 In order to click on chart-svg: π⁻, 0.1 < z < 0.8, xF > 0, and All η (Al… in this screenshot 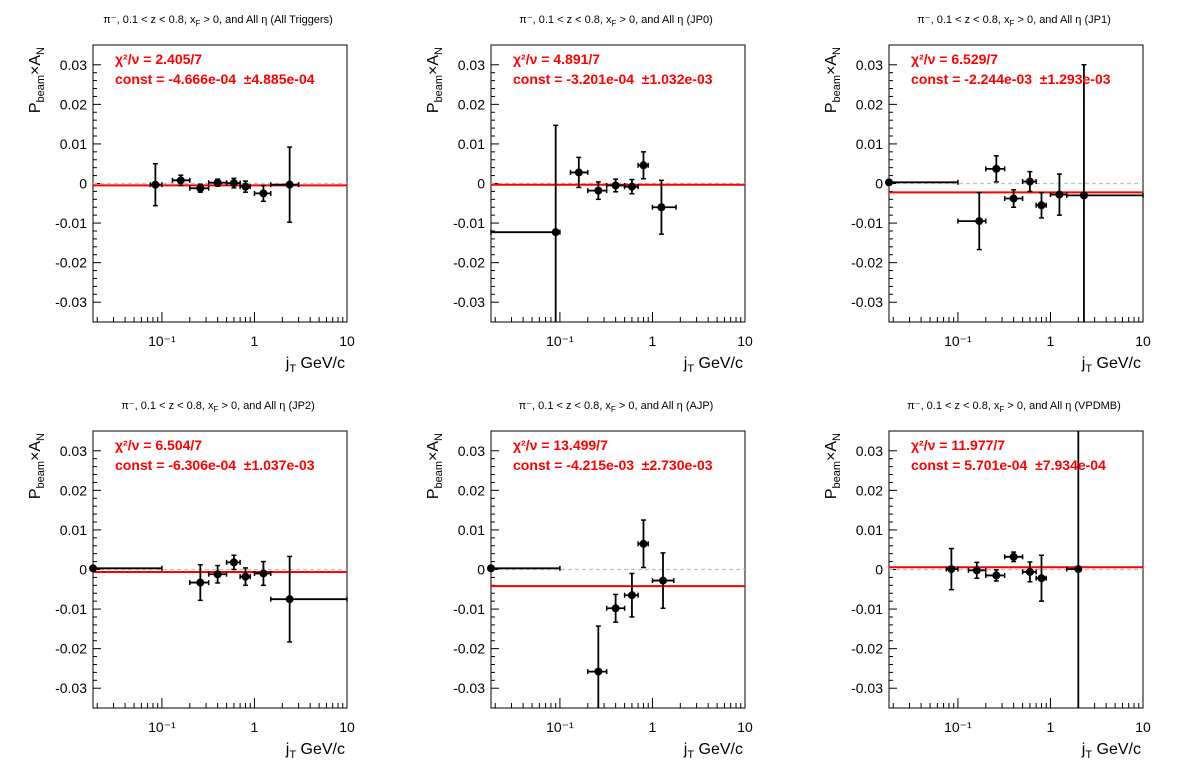, I will do `click(191, 194)`.